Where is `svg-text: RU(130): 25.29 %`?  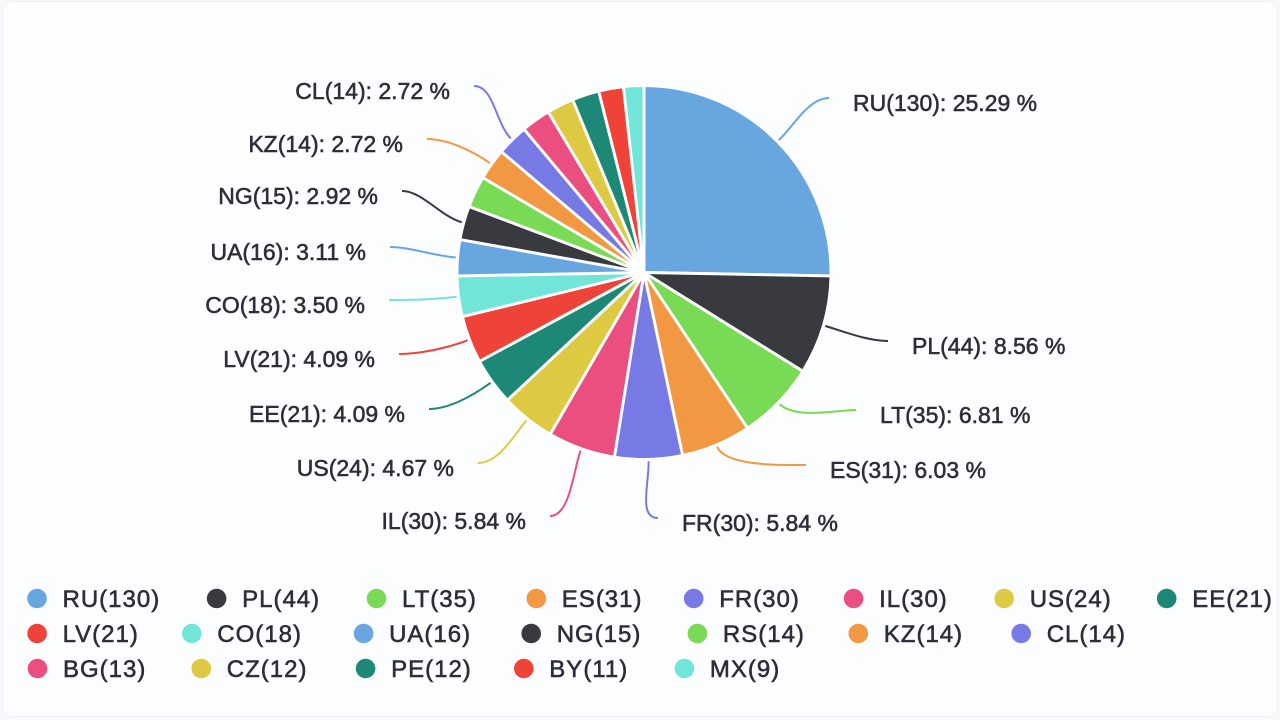
svg-text: RU(130): 25.29 % is located at coordinates (945, 103).